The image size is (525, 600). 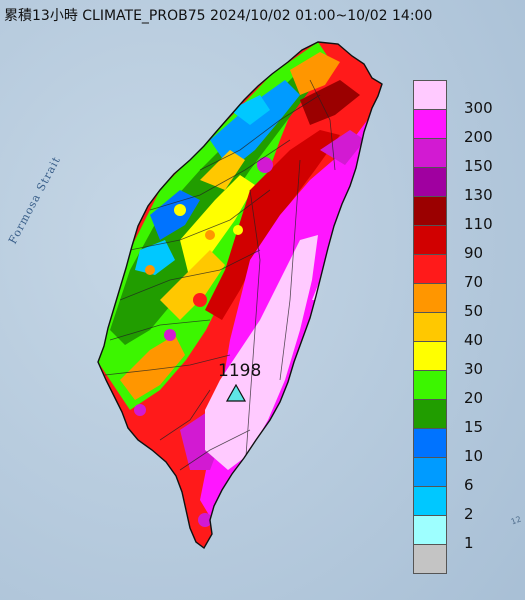 What do you see at coordinates (469, 543) in the screenshot?
I see `legend-label: 1` at bounding box center [469, 543].